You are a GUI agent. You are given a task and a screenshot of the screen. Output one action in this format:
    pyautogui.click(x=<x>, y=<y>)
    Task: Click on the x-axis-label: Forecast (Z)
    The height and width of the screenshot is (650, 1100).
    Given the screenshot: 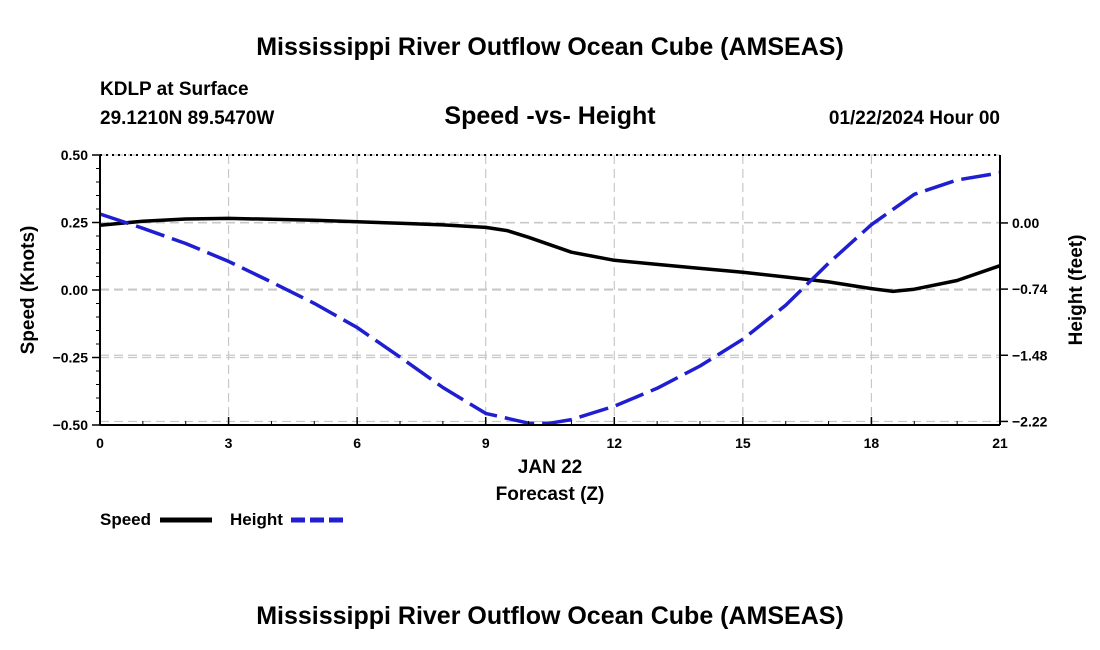 What is the action you would take?
    pyautogui.click(x=550, y=494)
    